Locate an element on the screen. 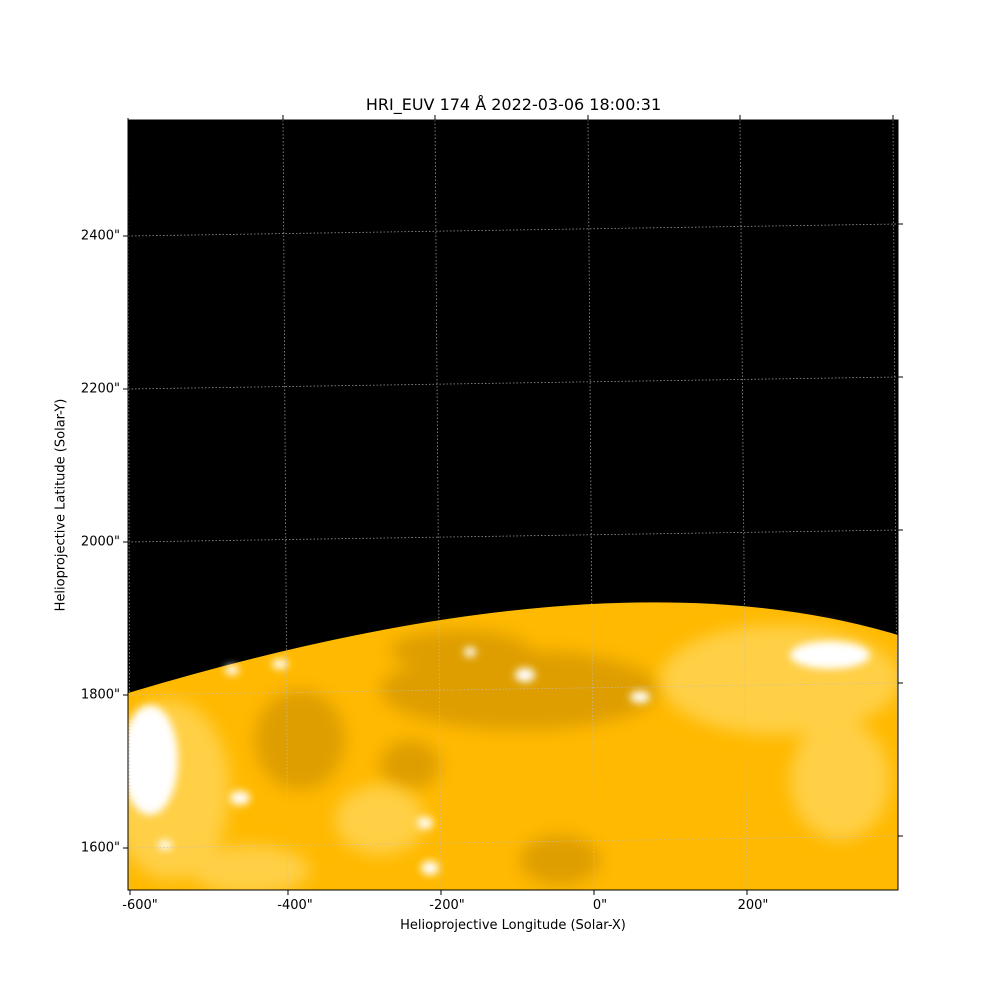 This screenshot has height=1000, width=1000. y-tick-label: 2000" is located at coordinates (100, 542).